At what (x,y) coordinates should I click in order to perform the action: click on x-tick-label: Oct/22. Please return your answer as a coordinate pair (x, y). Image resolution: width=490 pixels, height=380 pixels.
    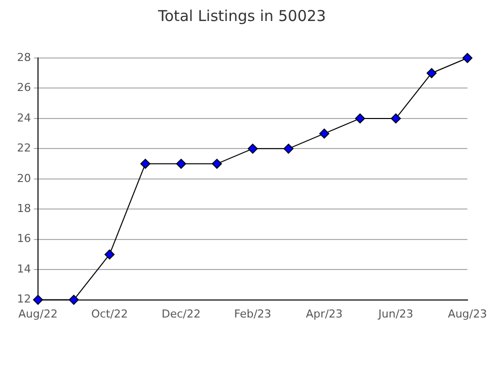
    Looking at the image, I should click on (109, 313).